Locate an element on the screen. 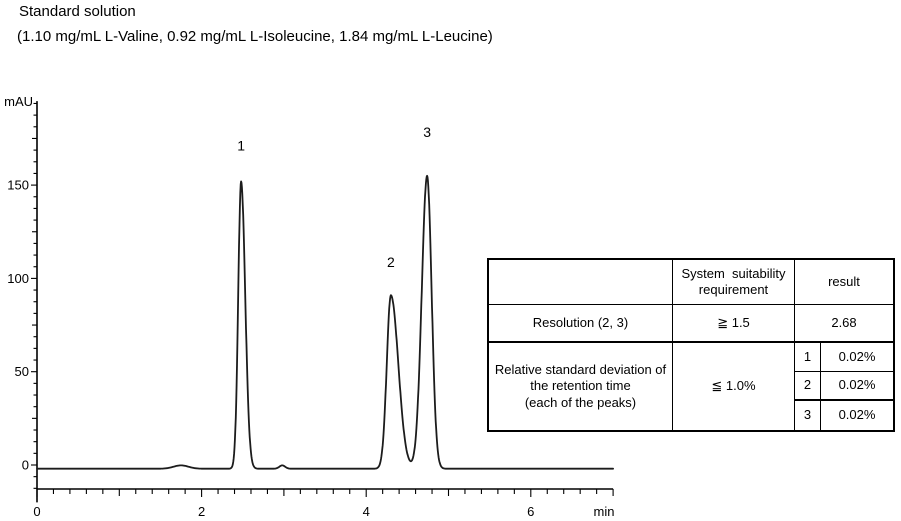 This screenshot has height=521, width=901. table-header-result: result is located at coordinates (844, 282).